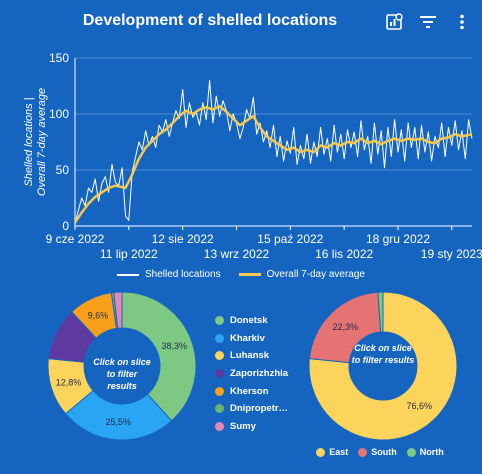  Describe the element at coordinates (259, 374) in the screenshot. I see `legend-label-zaporizhzhia: Zaporizhzhia` at that location.